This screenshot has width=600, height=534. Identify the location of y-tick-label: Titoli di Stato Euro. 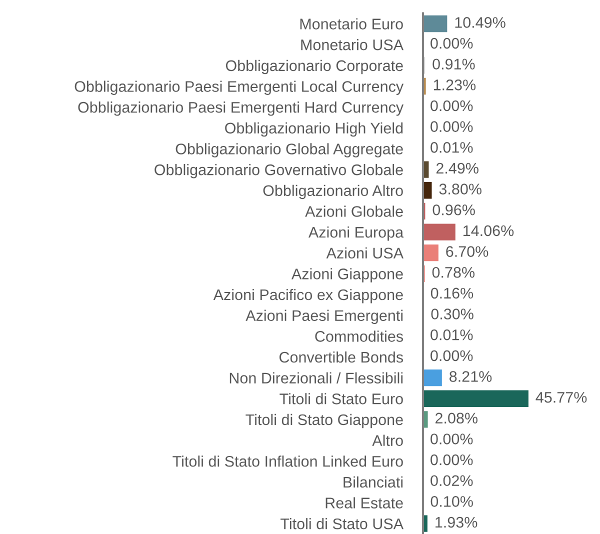
(341, 398).